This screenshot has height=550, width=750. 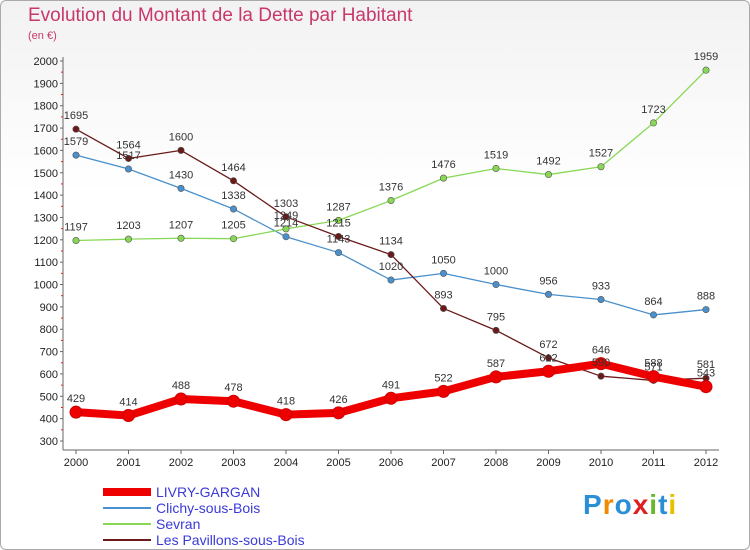 I want to click on data-label: 864, so click(x=653, y=302).